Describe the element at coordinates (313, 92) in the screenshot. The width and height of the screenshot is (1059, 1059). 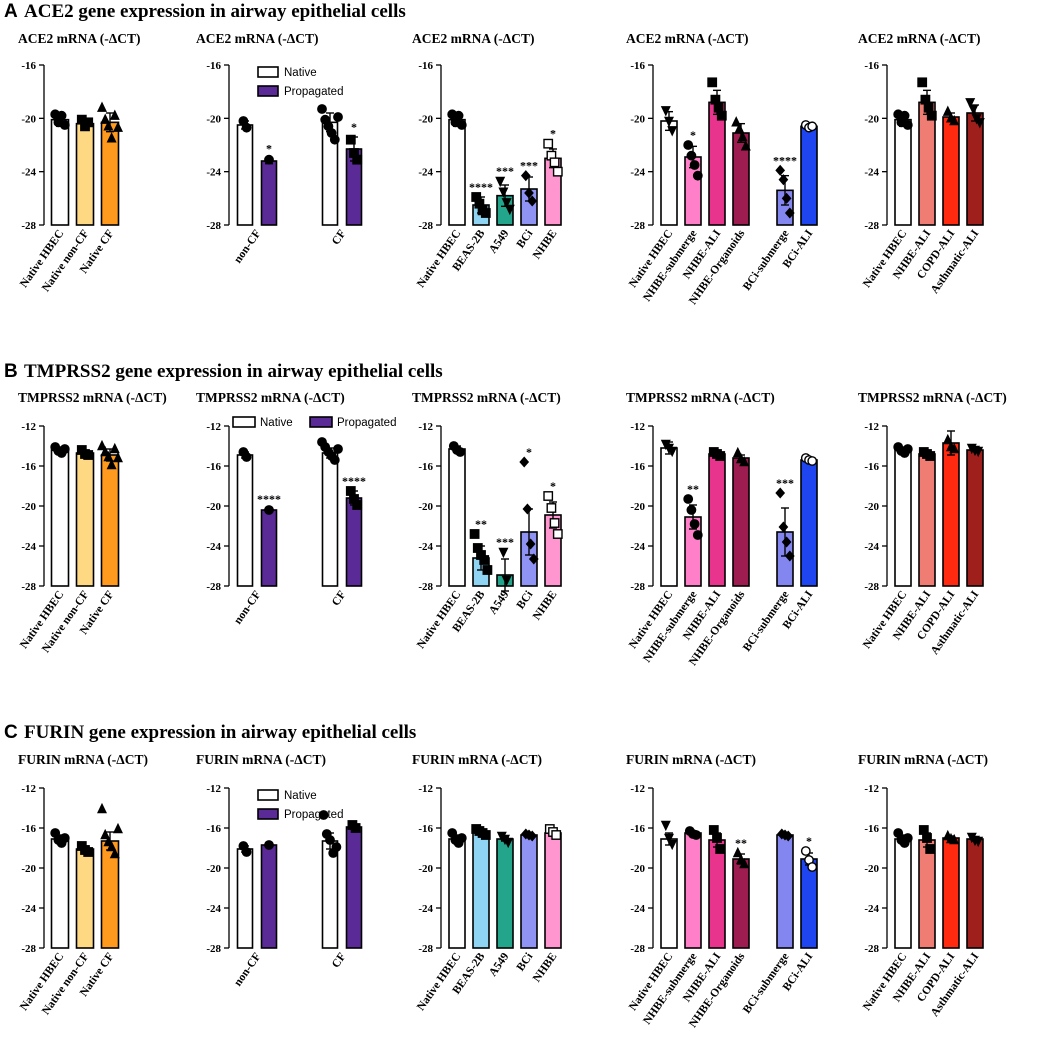
I see `legend-label-propagated: Propagated` at that location.